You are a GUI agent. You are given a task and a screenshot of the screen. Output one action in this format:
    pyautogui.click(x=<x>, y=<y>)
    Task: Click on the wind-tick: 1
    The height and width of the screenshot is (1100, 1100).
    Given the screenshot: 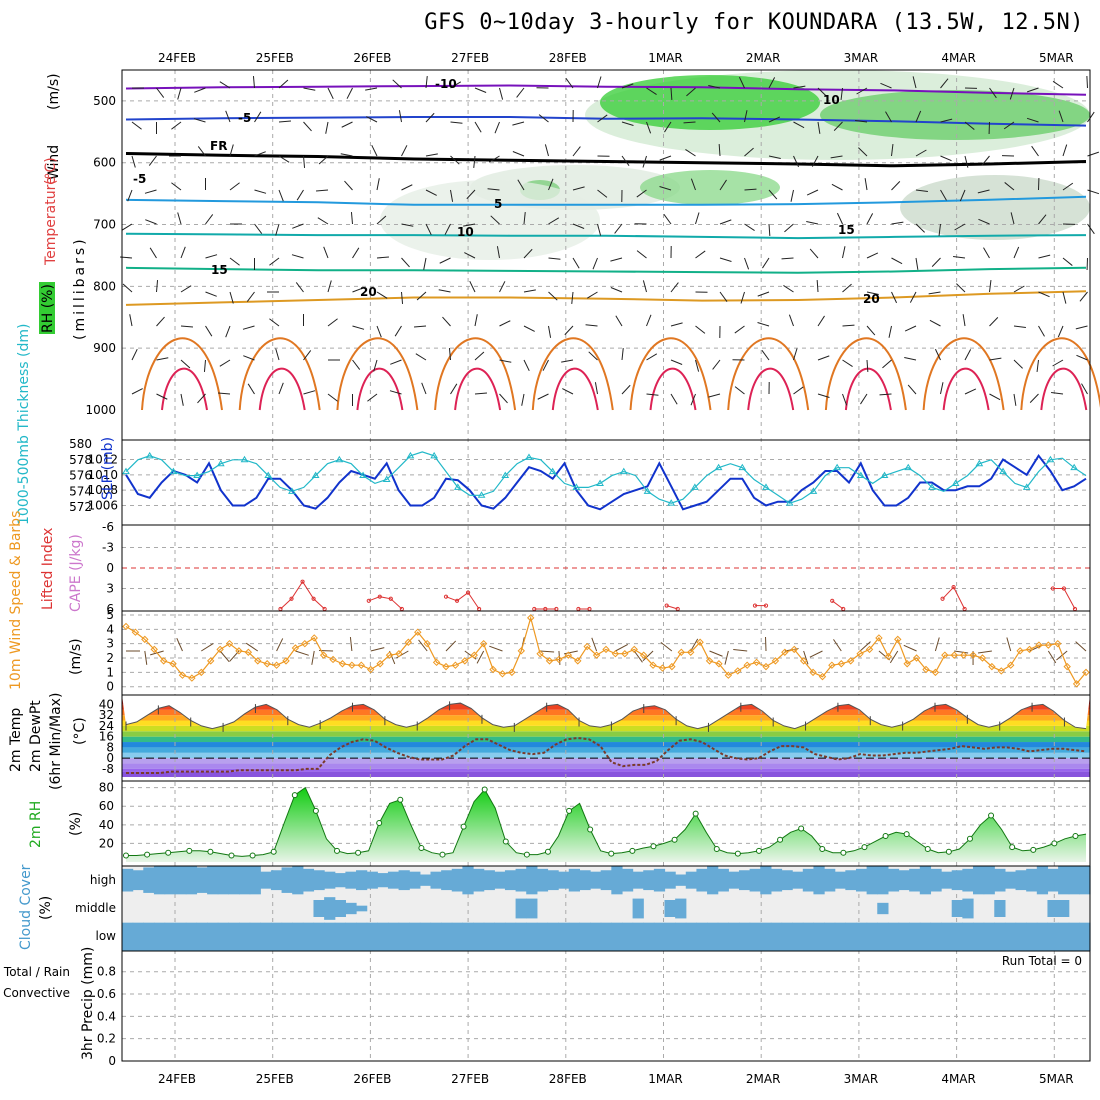 What is the action you would take?
    pyautogui.click(x=110, y=672)
    